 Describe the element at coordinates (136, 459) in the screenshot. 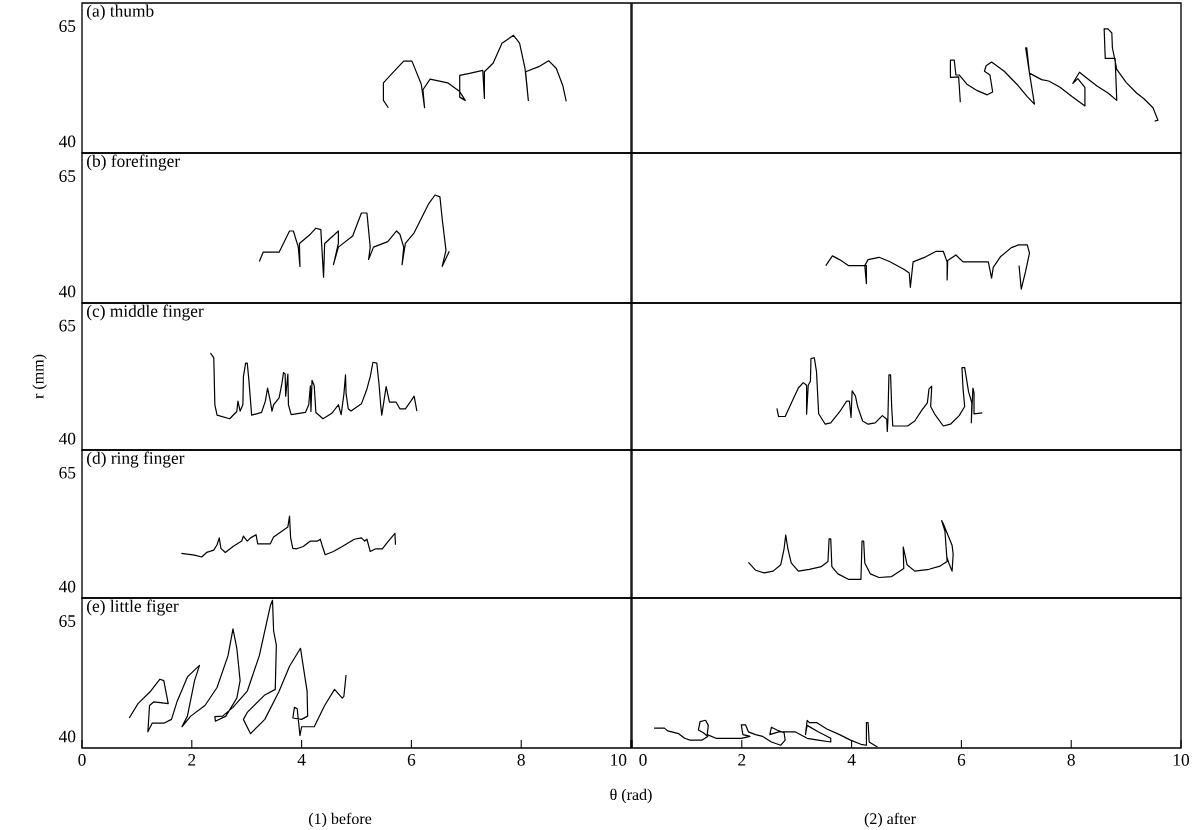

I see `chart-title: (d) ring finger` at that location.